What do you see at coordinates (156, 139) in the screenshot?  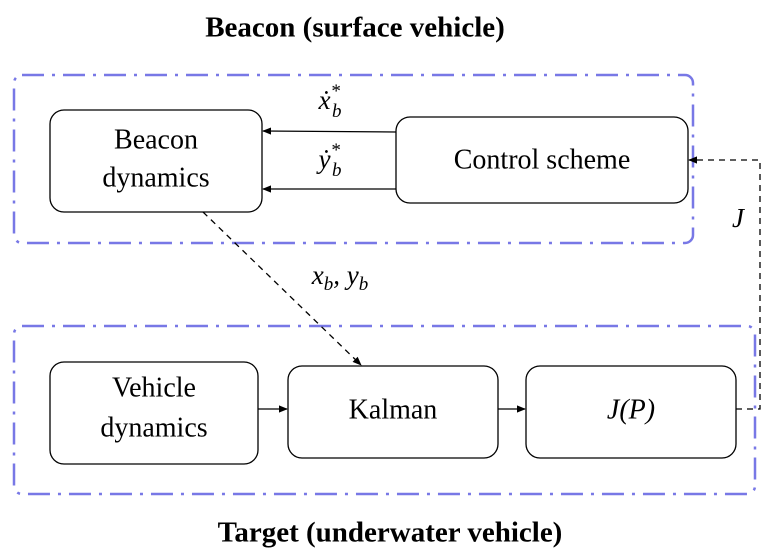 I see `node-label: Beacon` at bounding box center [156, 139].